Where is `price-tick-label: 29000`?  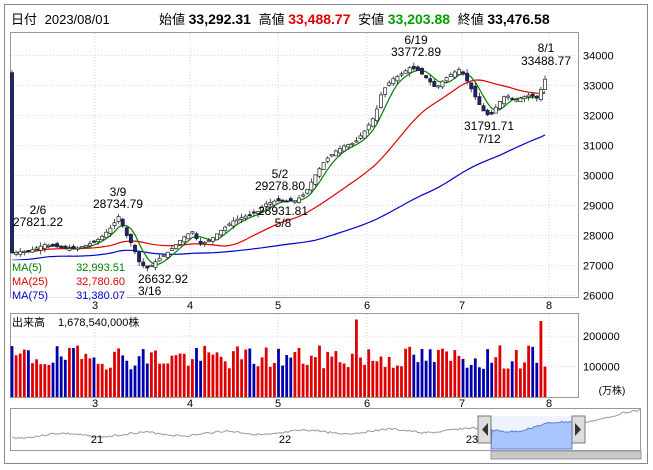 price-tick-label: 29000 is located at coordinates (598, 207).